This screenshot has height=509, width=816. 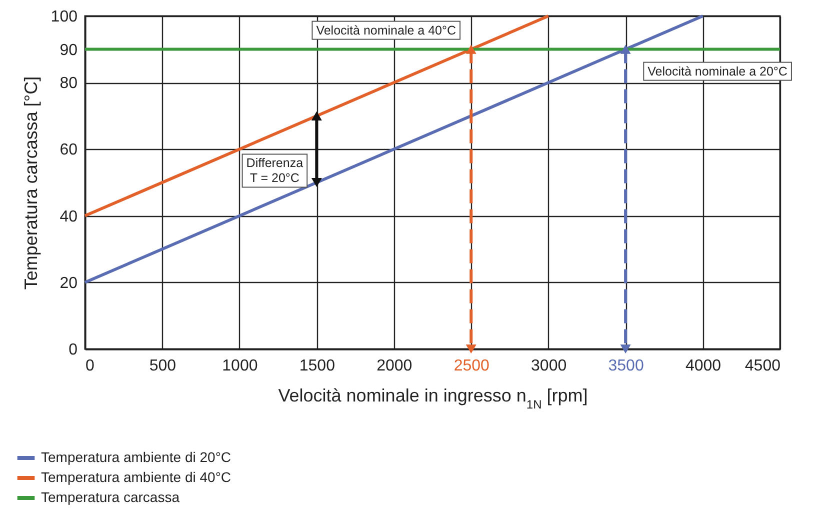 What do you see at coordinates (472, 366) in the screenshot?
I see `x-tick-label: 2500` at bounding box center [472, 366].